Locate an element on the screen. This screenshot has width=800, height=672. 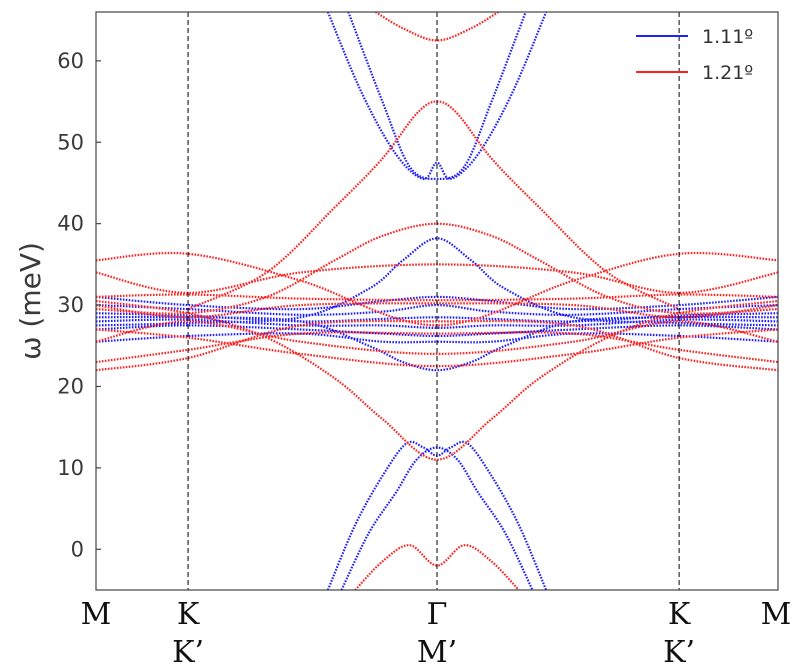
y-tick-label: 40 is located at coordinates (70, 224).